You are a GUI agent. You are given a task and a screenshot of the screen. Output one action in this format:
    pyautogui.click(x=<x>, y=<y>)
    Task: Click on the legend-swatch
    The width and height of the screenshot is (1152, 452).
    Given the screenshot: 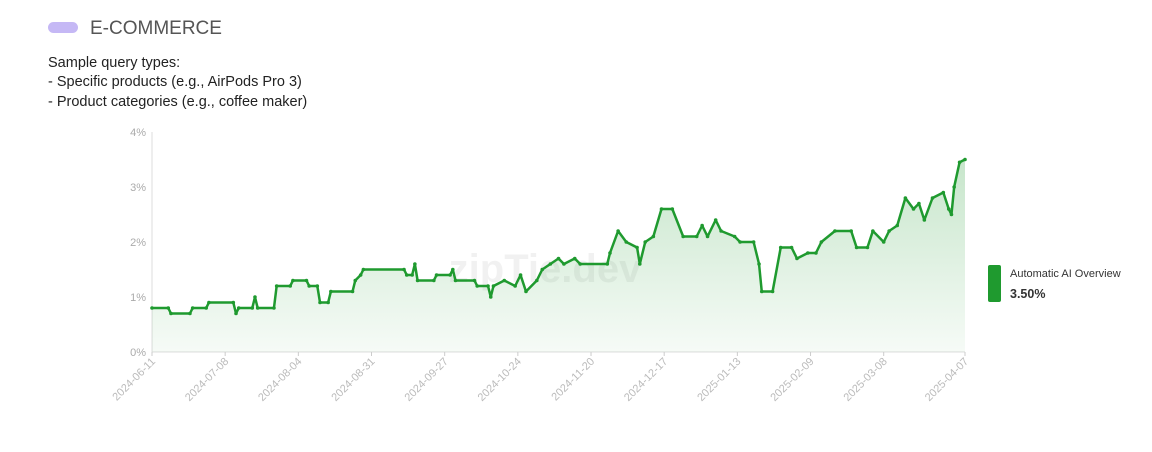 What is the action you would take?
    pyautogui.click(x=994, y=283)
    